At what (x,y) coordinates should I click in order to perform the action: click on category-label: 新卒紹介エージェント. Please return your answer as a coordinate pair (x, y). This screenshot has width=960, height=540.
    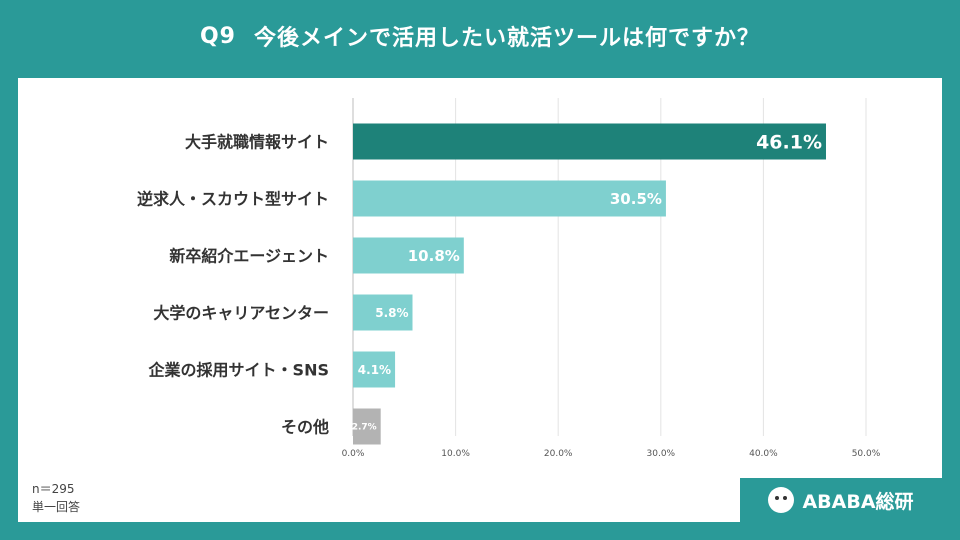
    Looking at the image, I should click on (249, 256).